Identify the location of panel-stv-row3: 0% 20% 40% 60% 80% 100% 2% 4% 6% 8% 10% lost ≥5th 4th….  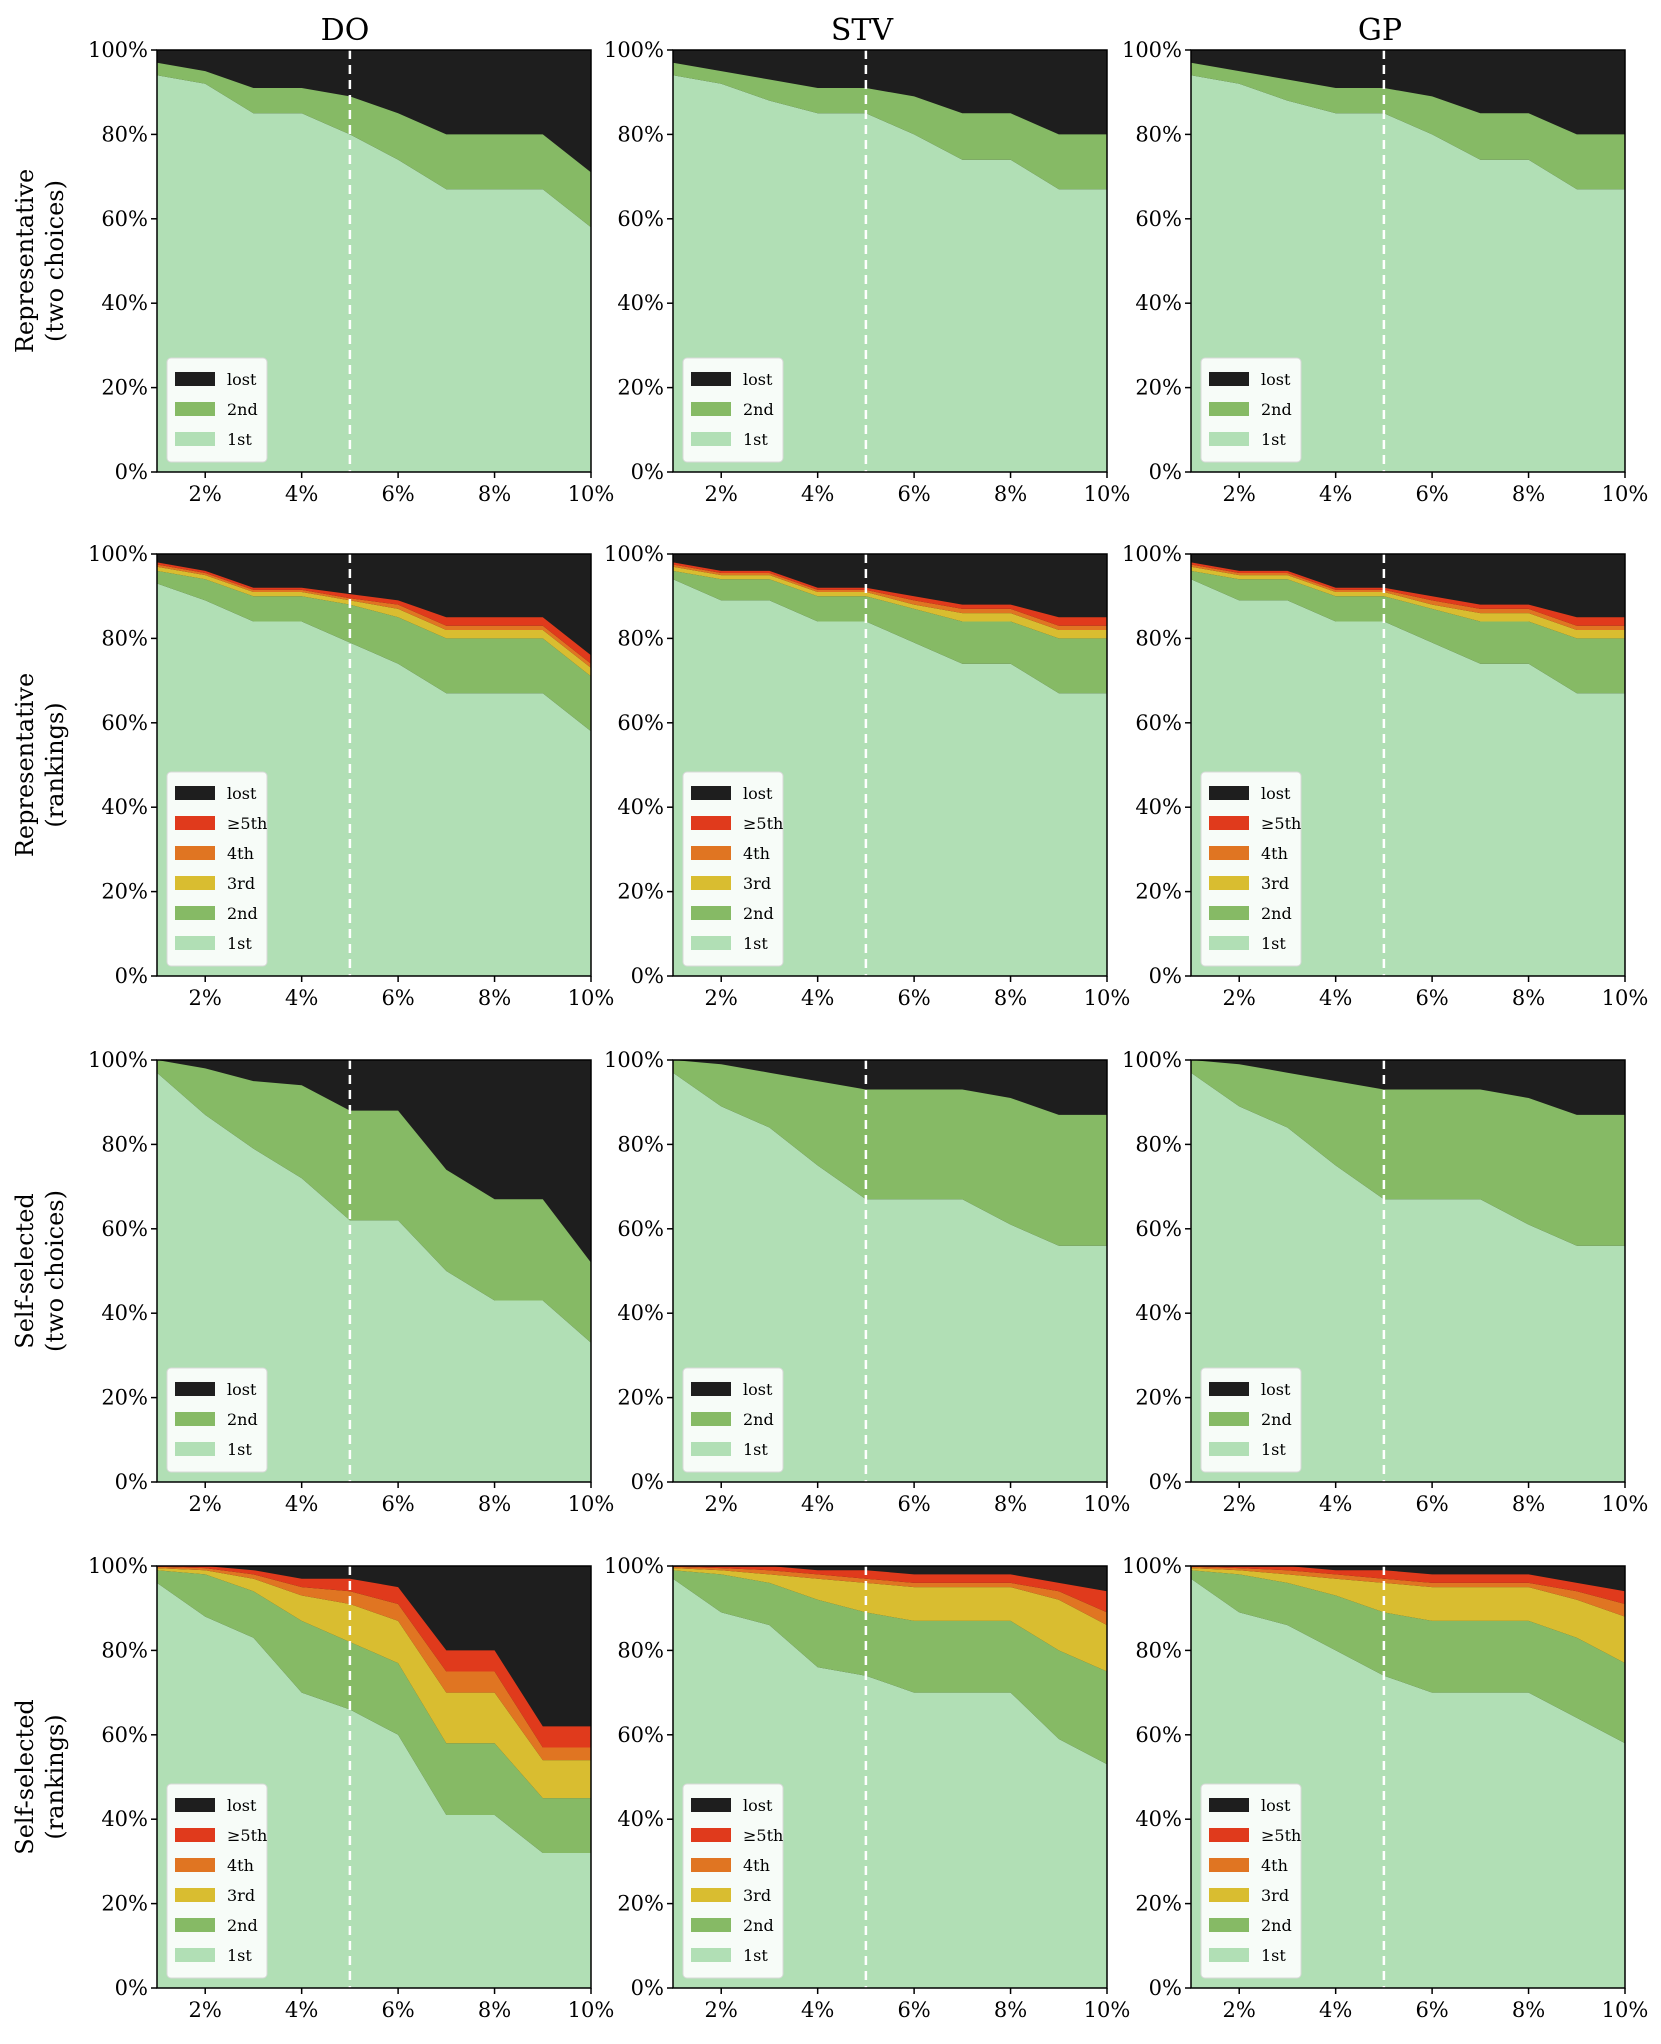
(867, 1788).